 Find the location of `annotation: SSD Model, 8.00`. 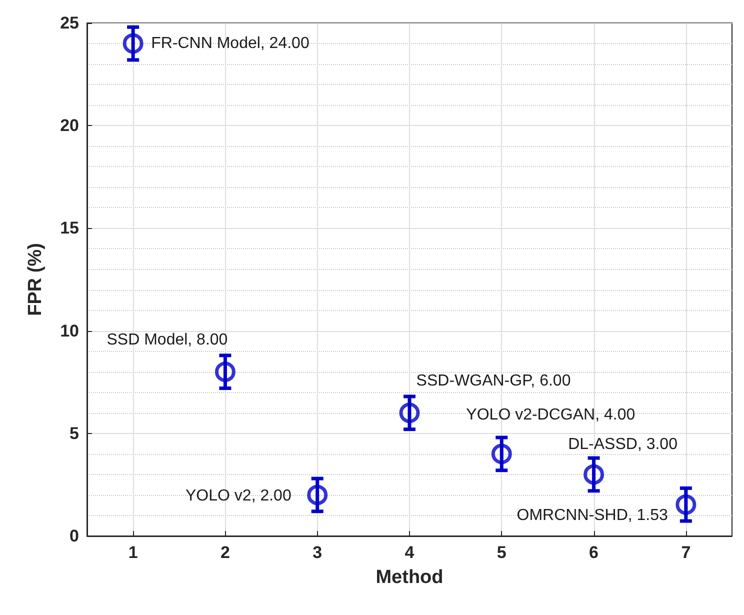

annotation: SSD Model, 8.00 is located at coordinates (167, 339).